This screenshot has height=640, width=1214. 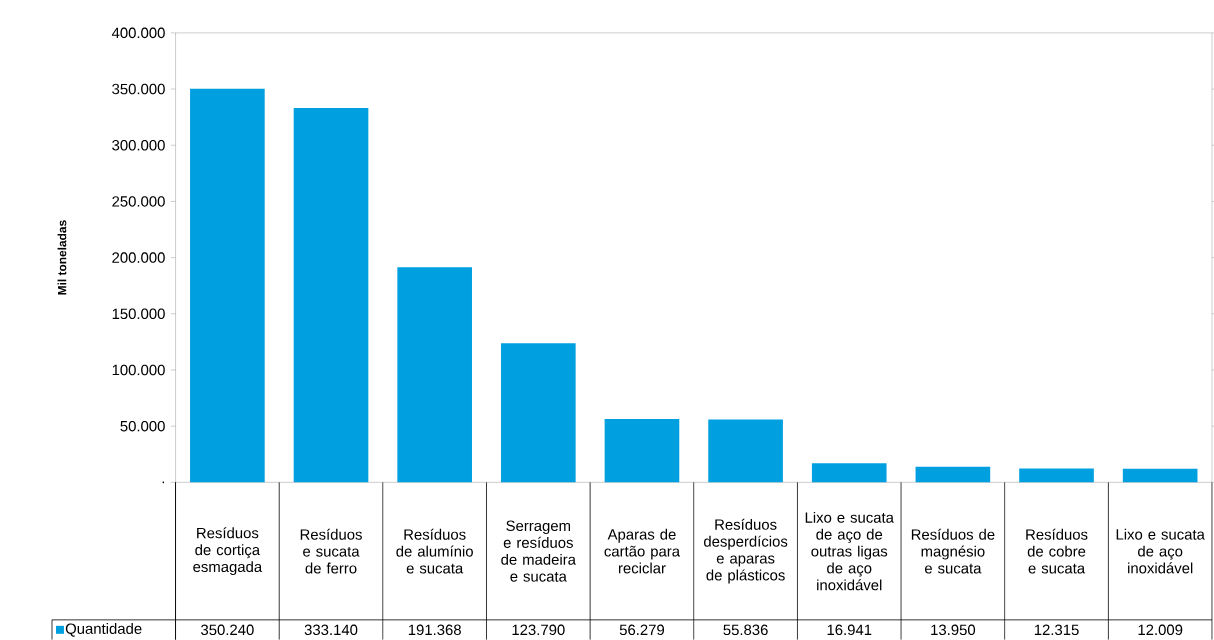 I want to click on y-tick-label: 400.000, so click(x=138, y=33).